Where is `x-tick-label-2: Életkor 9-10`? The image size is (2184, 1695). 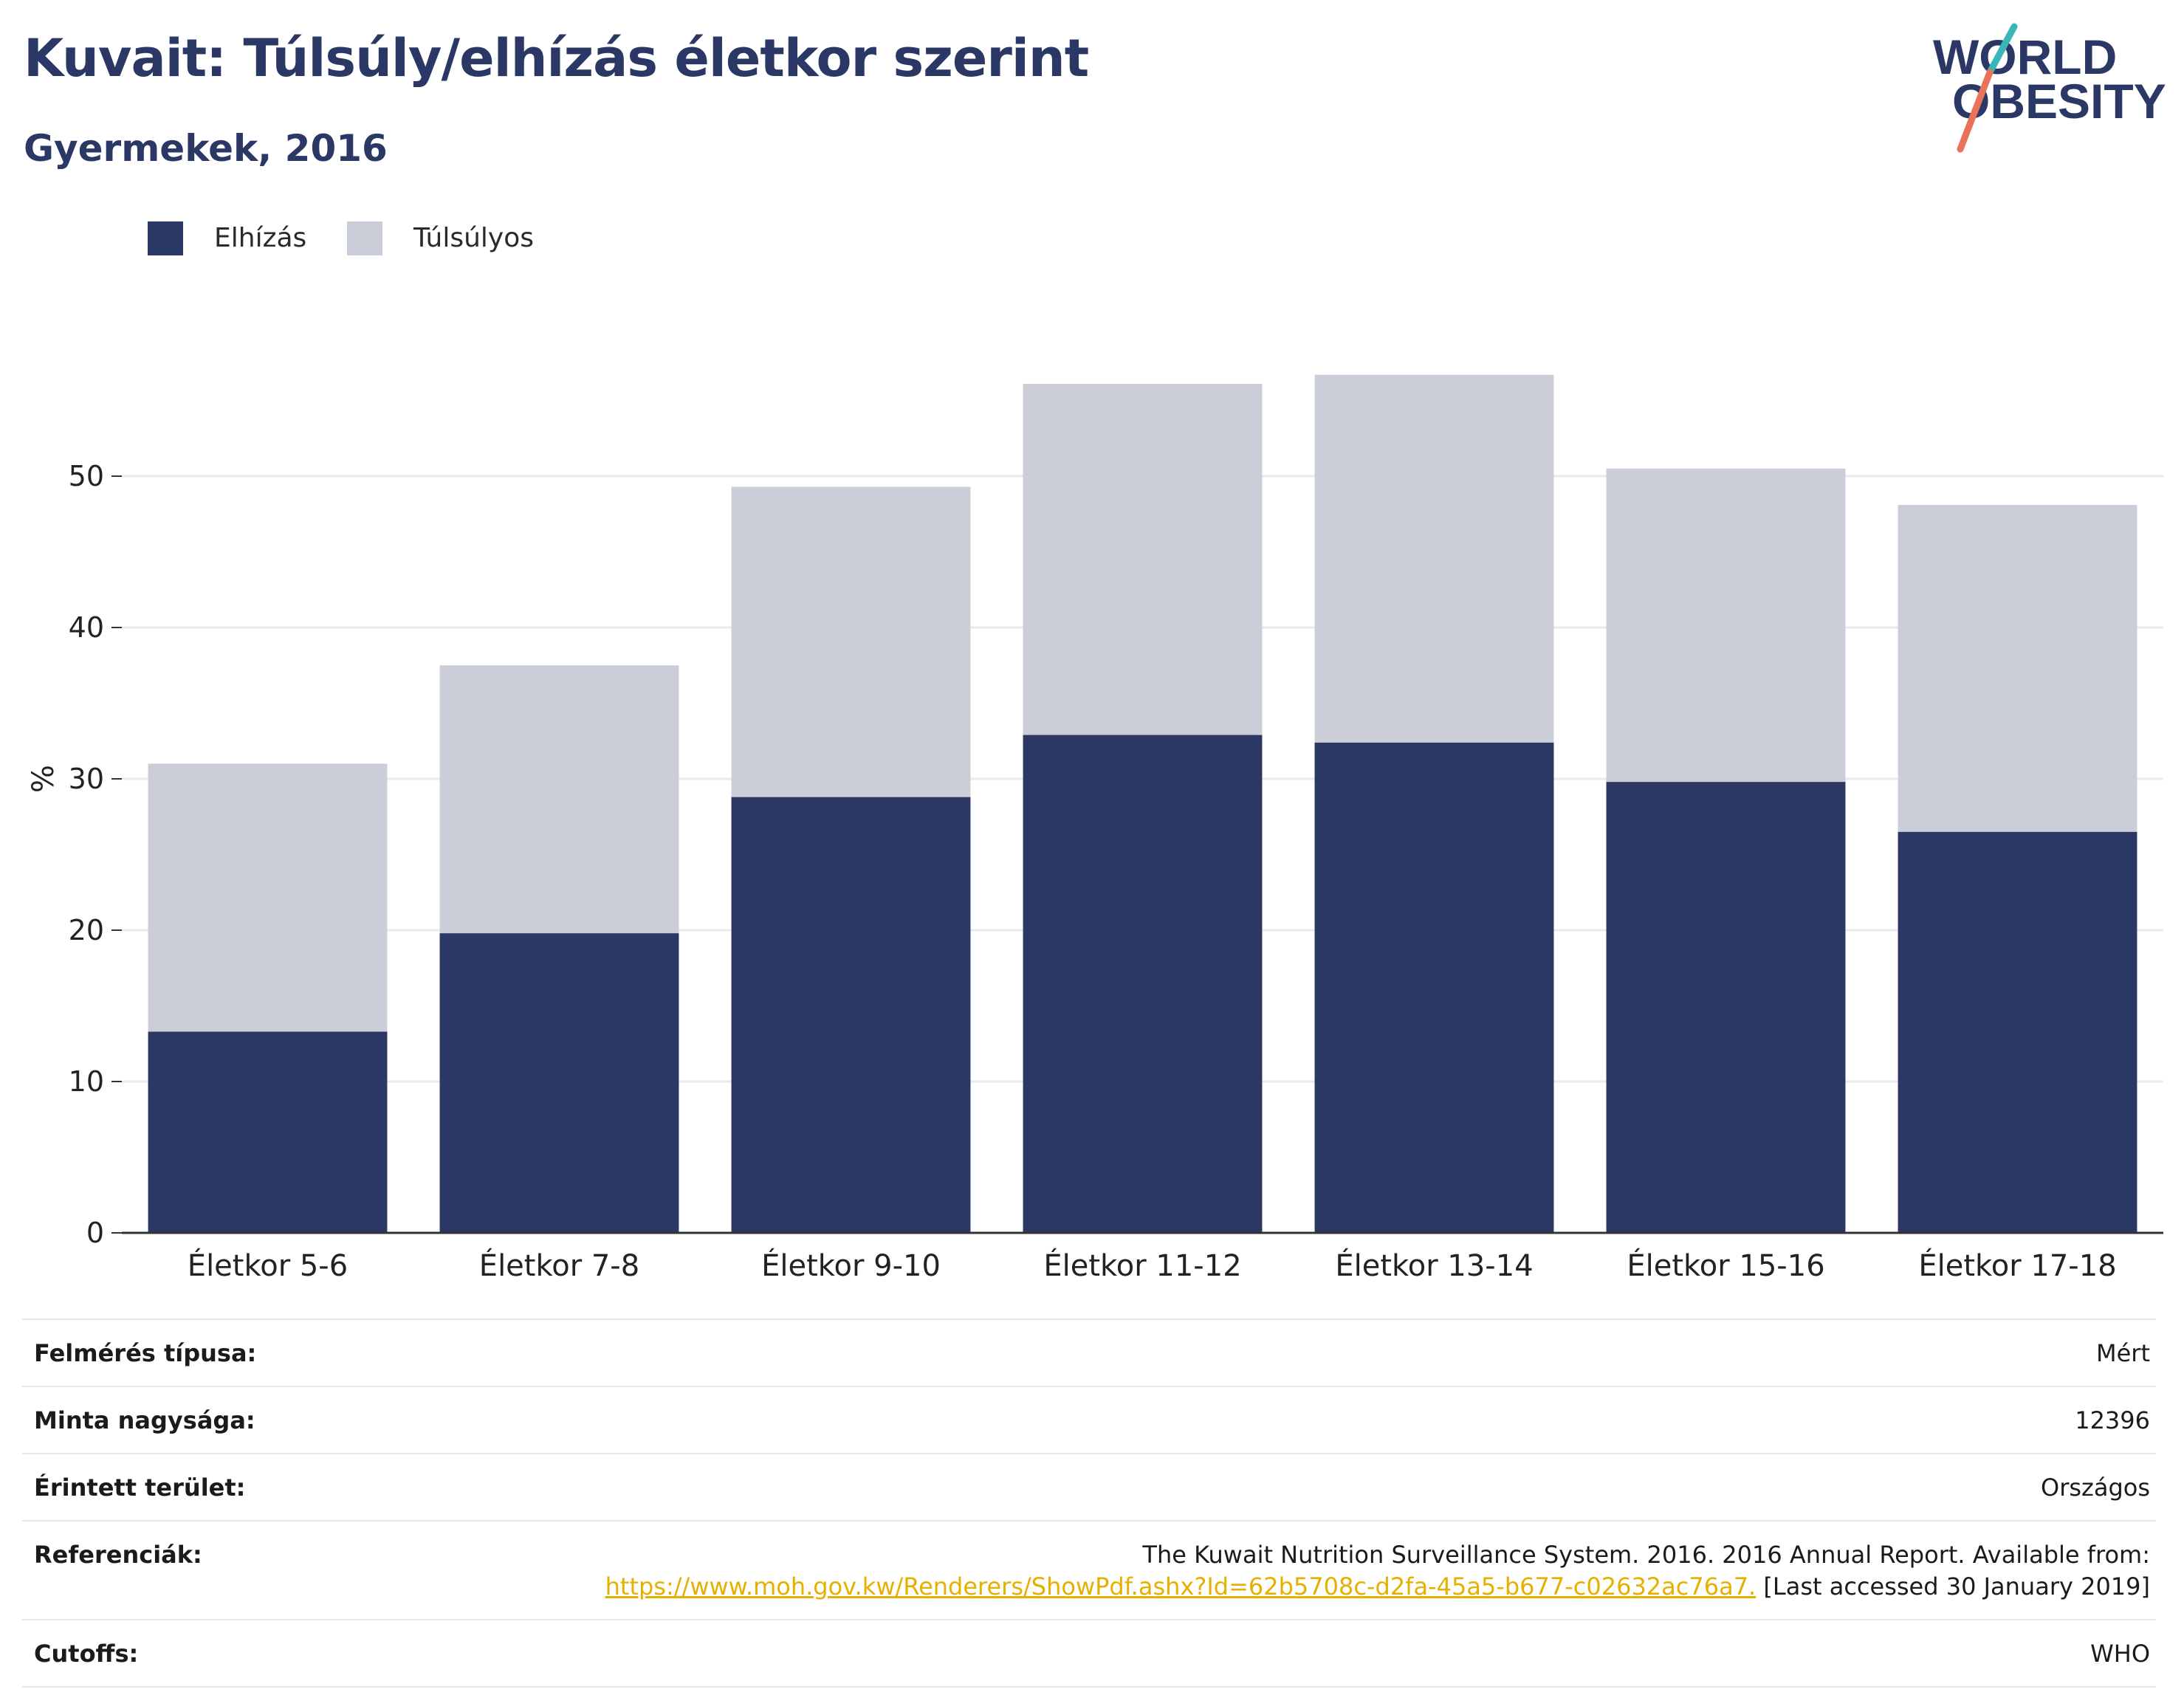
x-tick-label-2: Életkor 9-10 is located at coordinates (851, 1265).